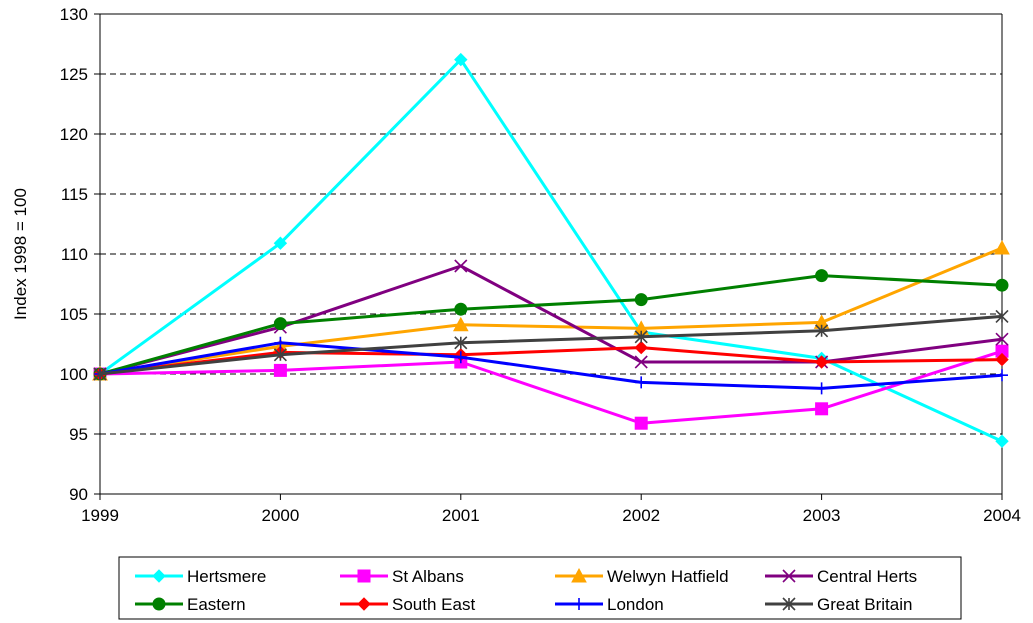  What do you see at coordinates (1002, 515) in the screenshot?
I see `x-tick-label: 2004` at bounding box center [1002, 515].